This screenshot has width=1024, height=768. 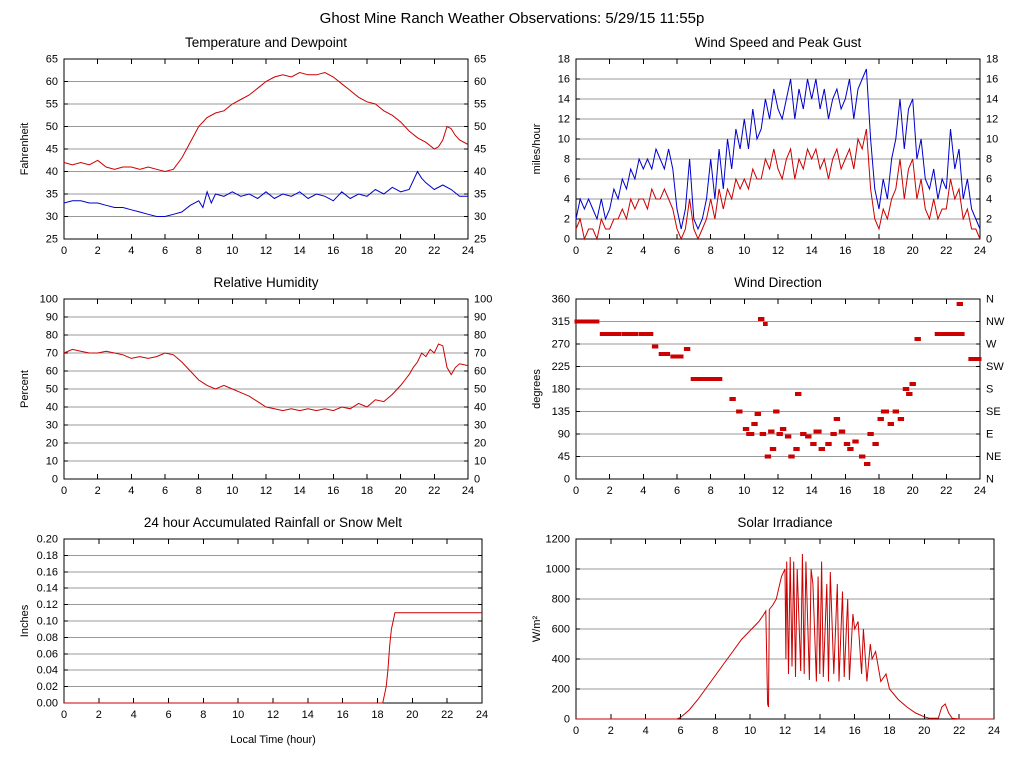 I want to click on svg-text: SW, so click(x=995, y=367).